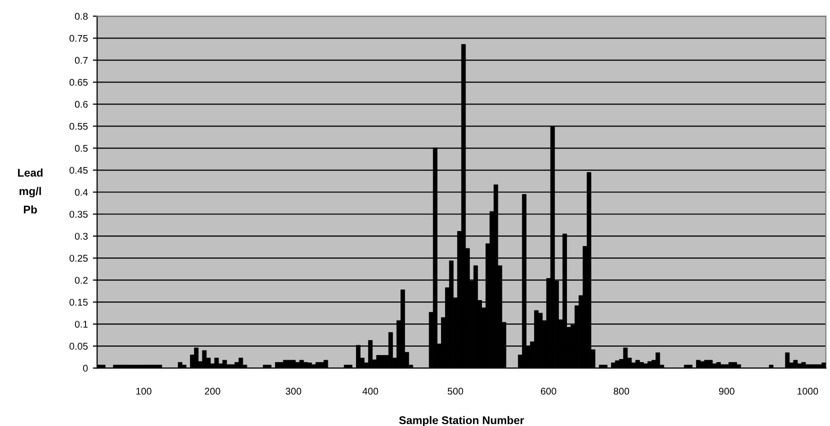  I want to click on y-axis-title: Lead mg/l Pb, so click(30, 191).